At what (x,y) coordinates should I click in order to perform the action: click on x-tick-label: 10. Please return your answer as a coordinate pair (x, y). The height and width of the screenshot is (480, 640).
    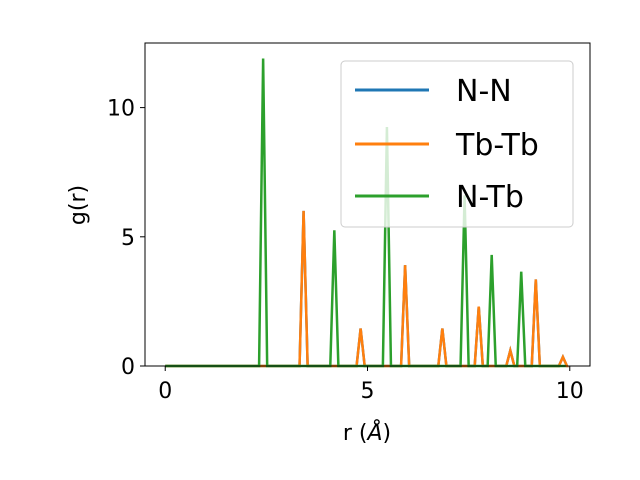
    Looking at the image, I should click on (570, 391).